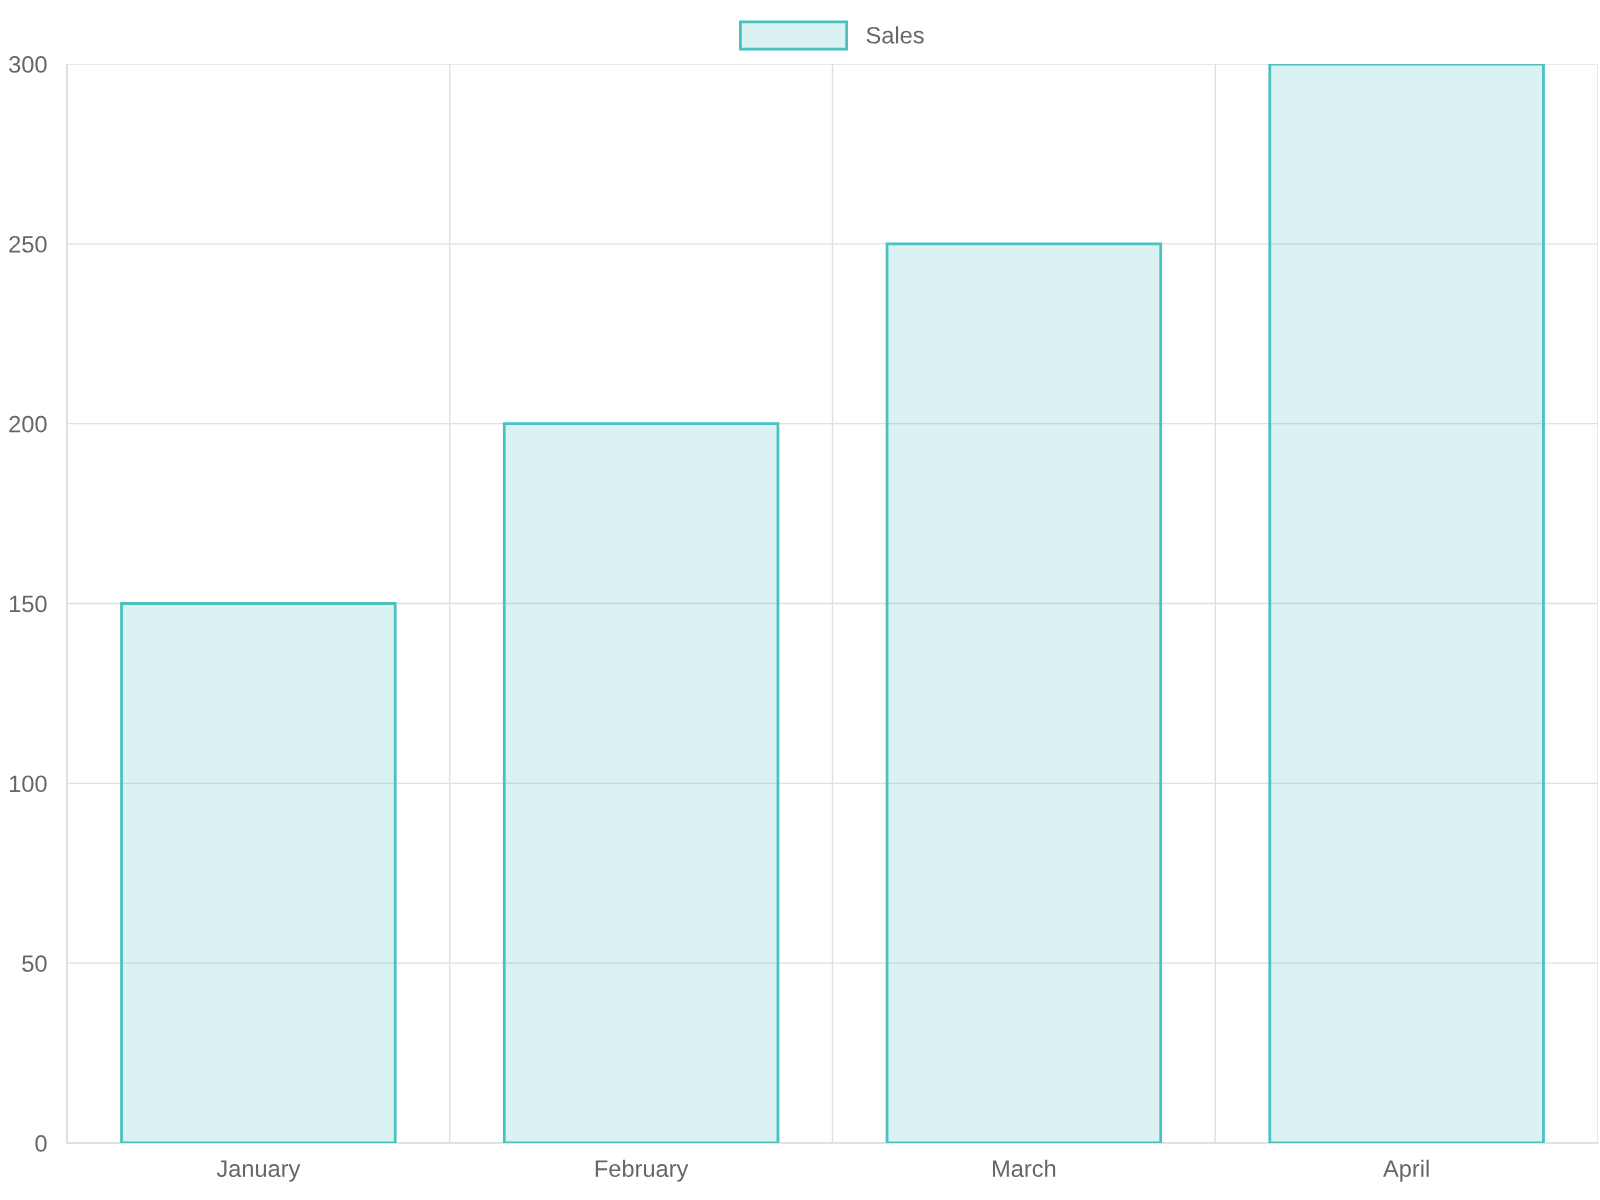  What do you see at coordinates (28, 64) in the screenshot?
I see `y-tick-label: 300` at bounding box center [28, 64].